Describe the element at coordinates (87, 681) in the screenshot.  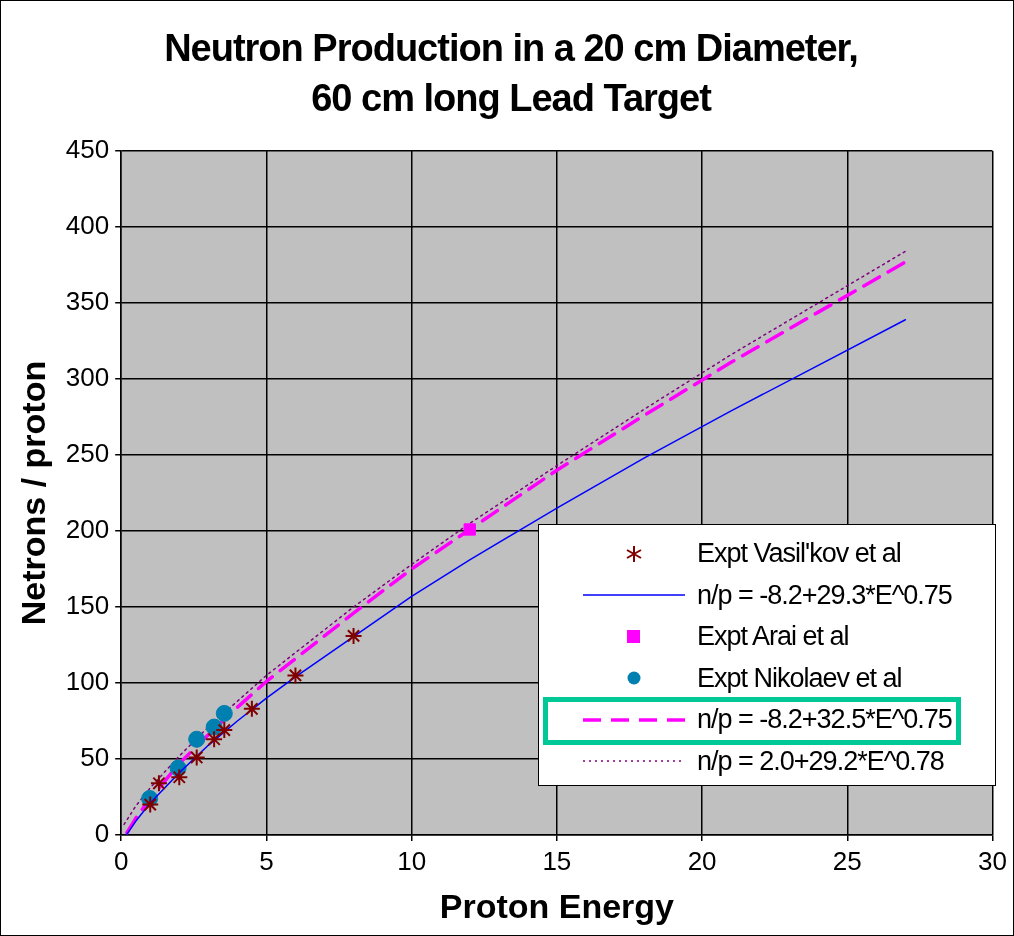
I see `y-tick-label: 100` at that location.